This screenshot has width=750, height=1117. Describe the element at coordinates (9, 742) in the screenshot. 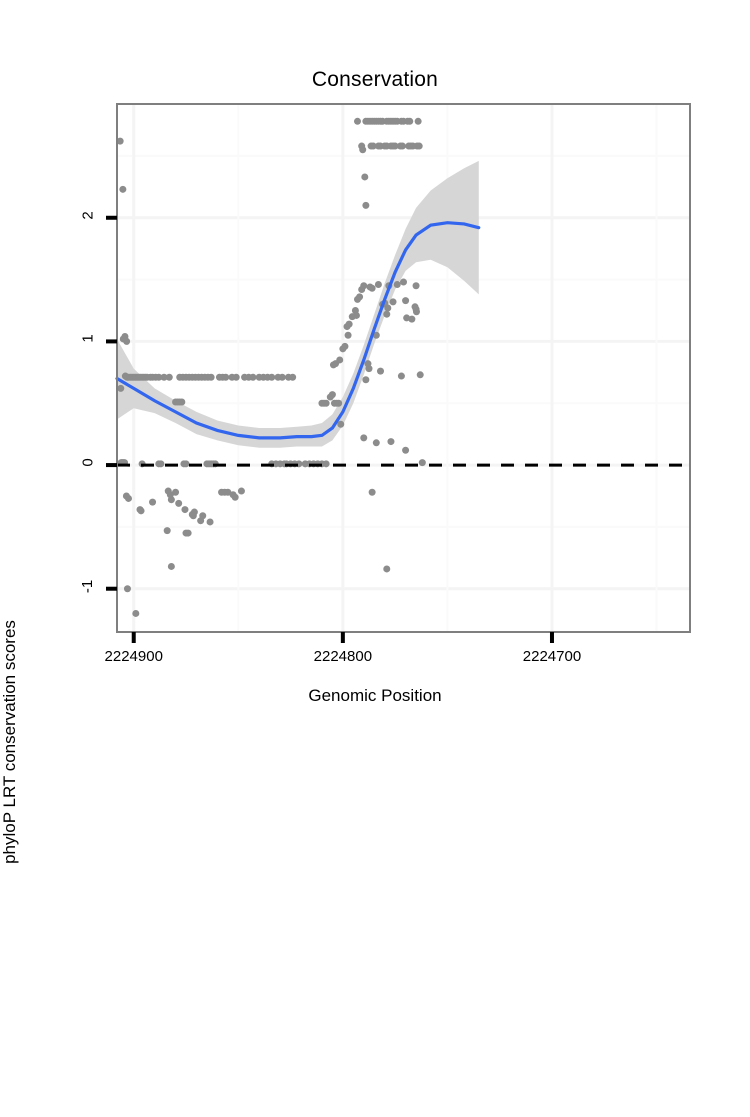

I see `y-axis-title: phyloP LRT conservation scores` at that location.